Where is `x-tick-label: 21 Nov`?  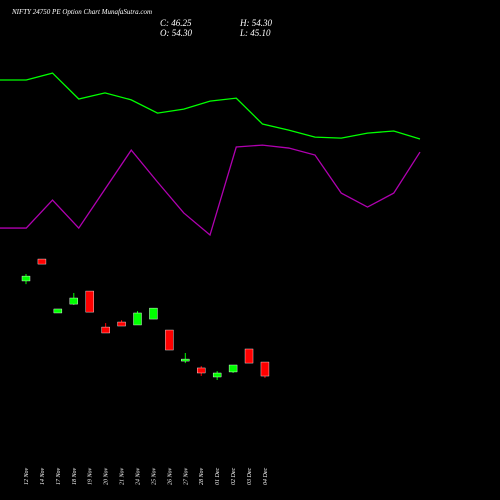 x-tick-label: 21 Nov is located at coordinates (123, 476).